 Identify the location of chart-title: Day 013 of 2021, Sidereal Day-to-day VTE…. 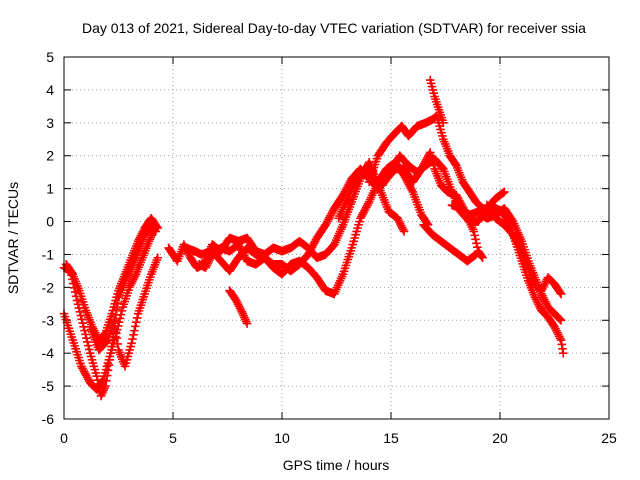
(334, 28).